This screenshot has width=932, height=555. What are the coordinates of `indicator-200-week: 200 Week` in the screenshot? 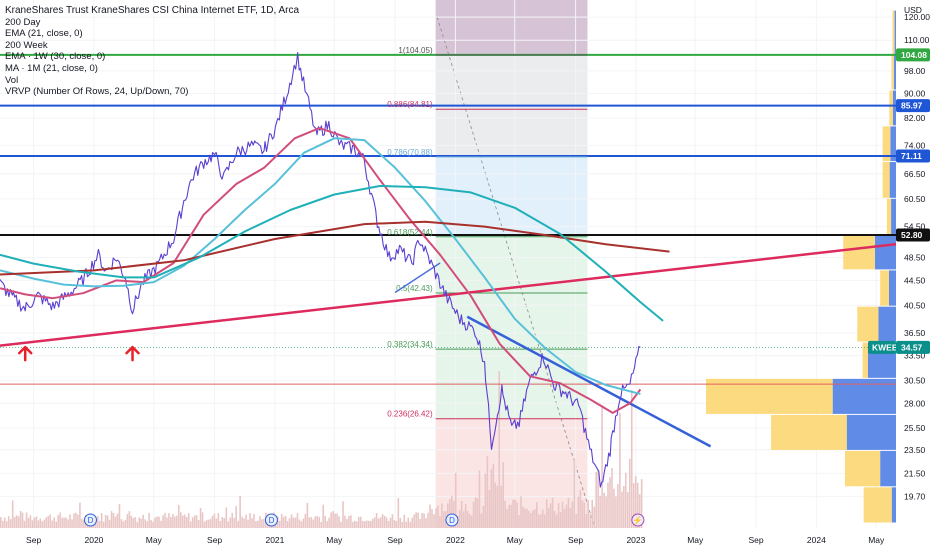 It's located at (26, 45).